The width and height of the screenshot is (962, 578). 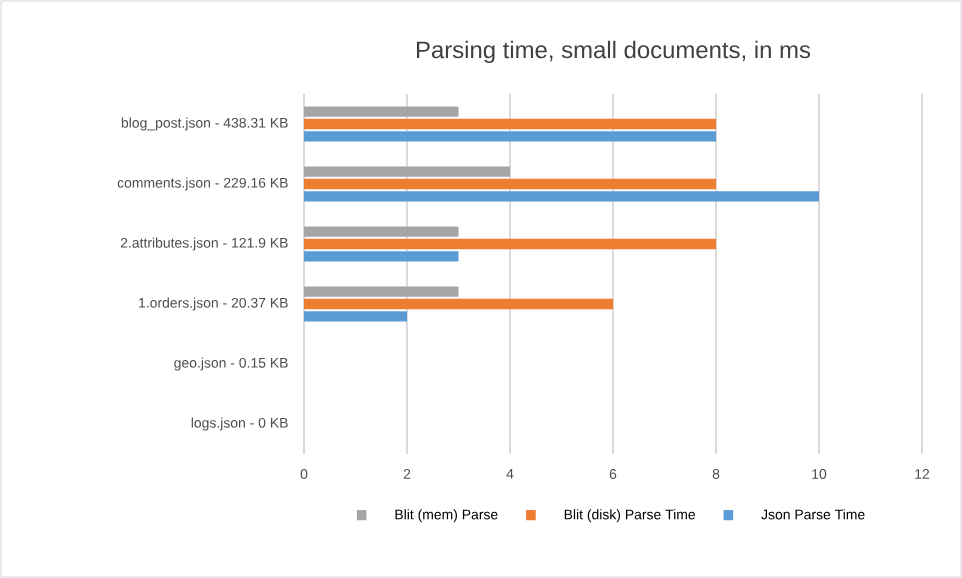 I want to click on chart-title: Parsing time, small documents, in ms, so click(x=613, y=52).